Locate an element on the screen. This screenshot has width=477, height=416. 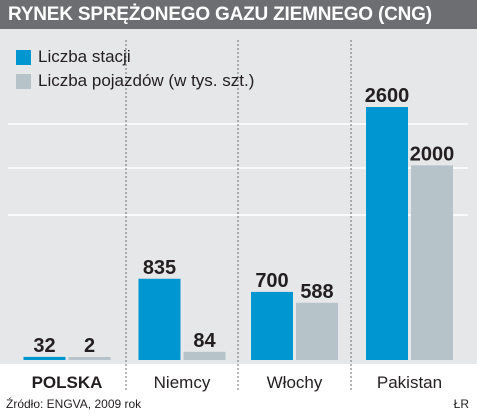
data-label-polska-stations: 32 is located at coordinates (44, 346).